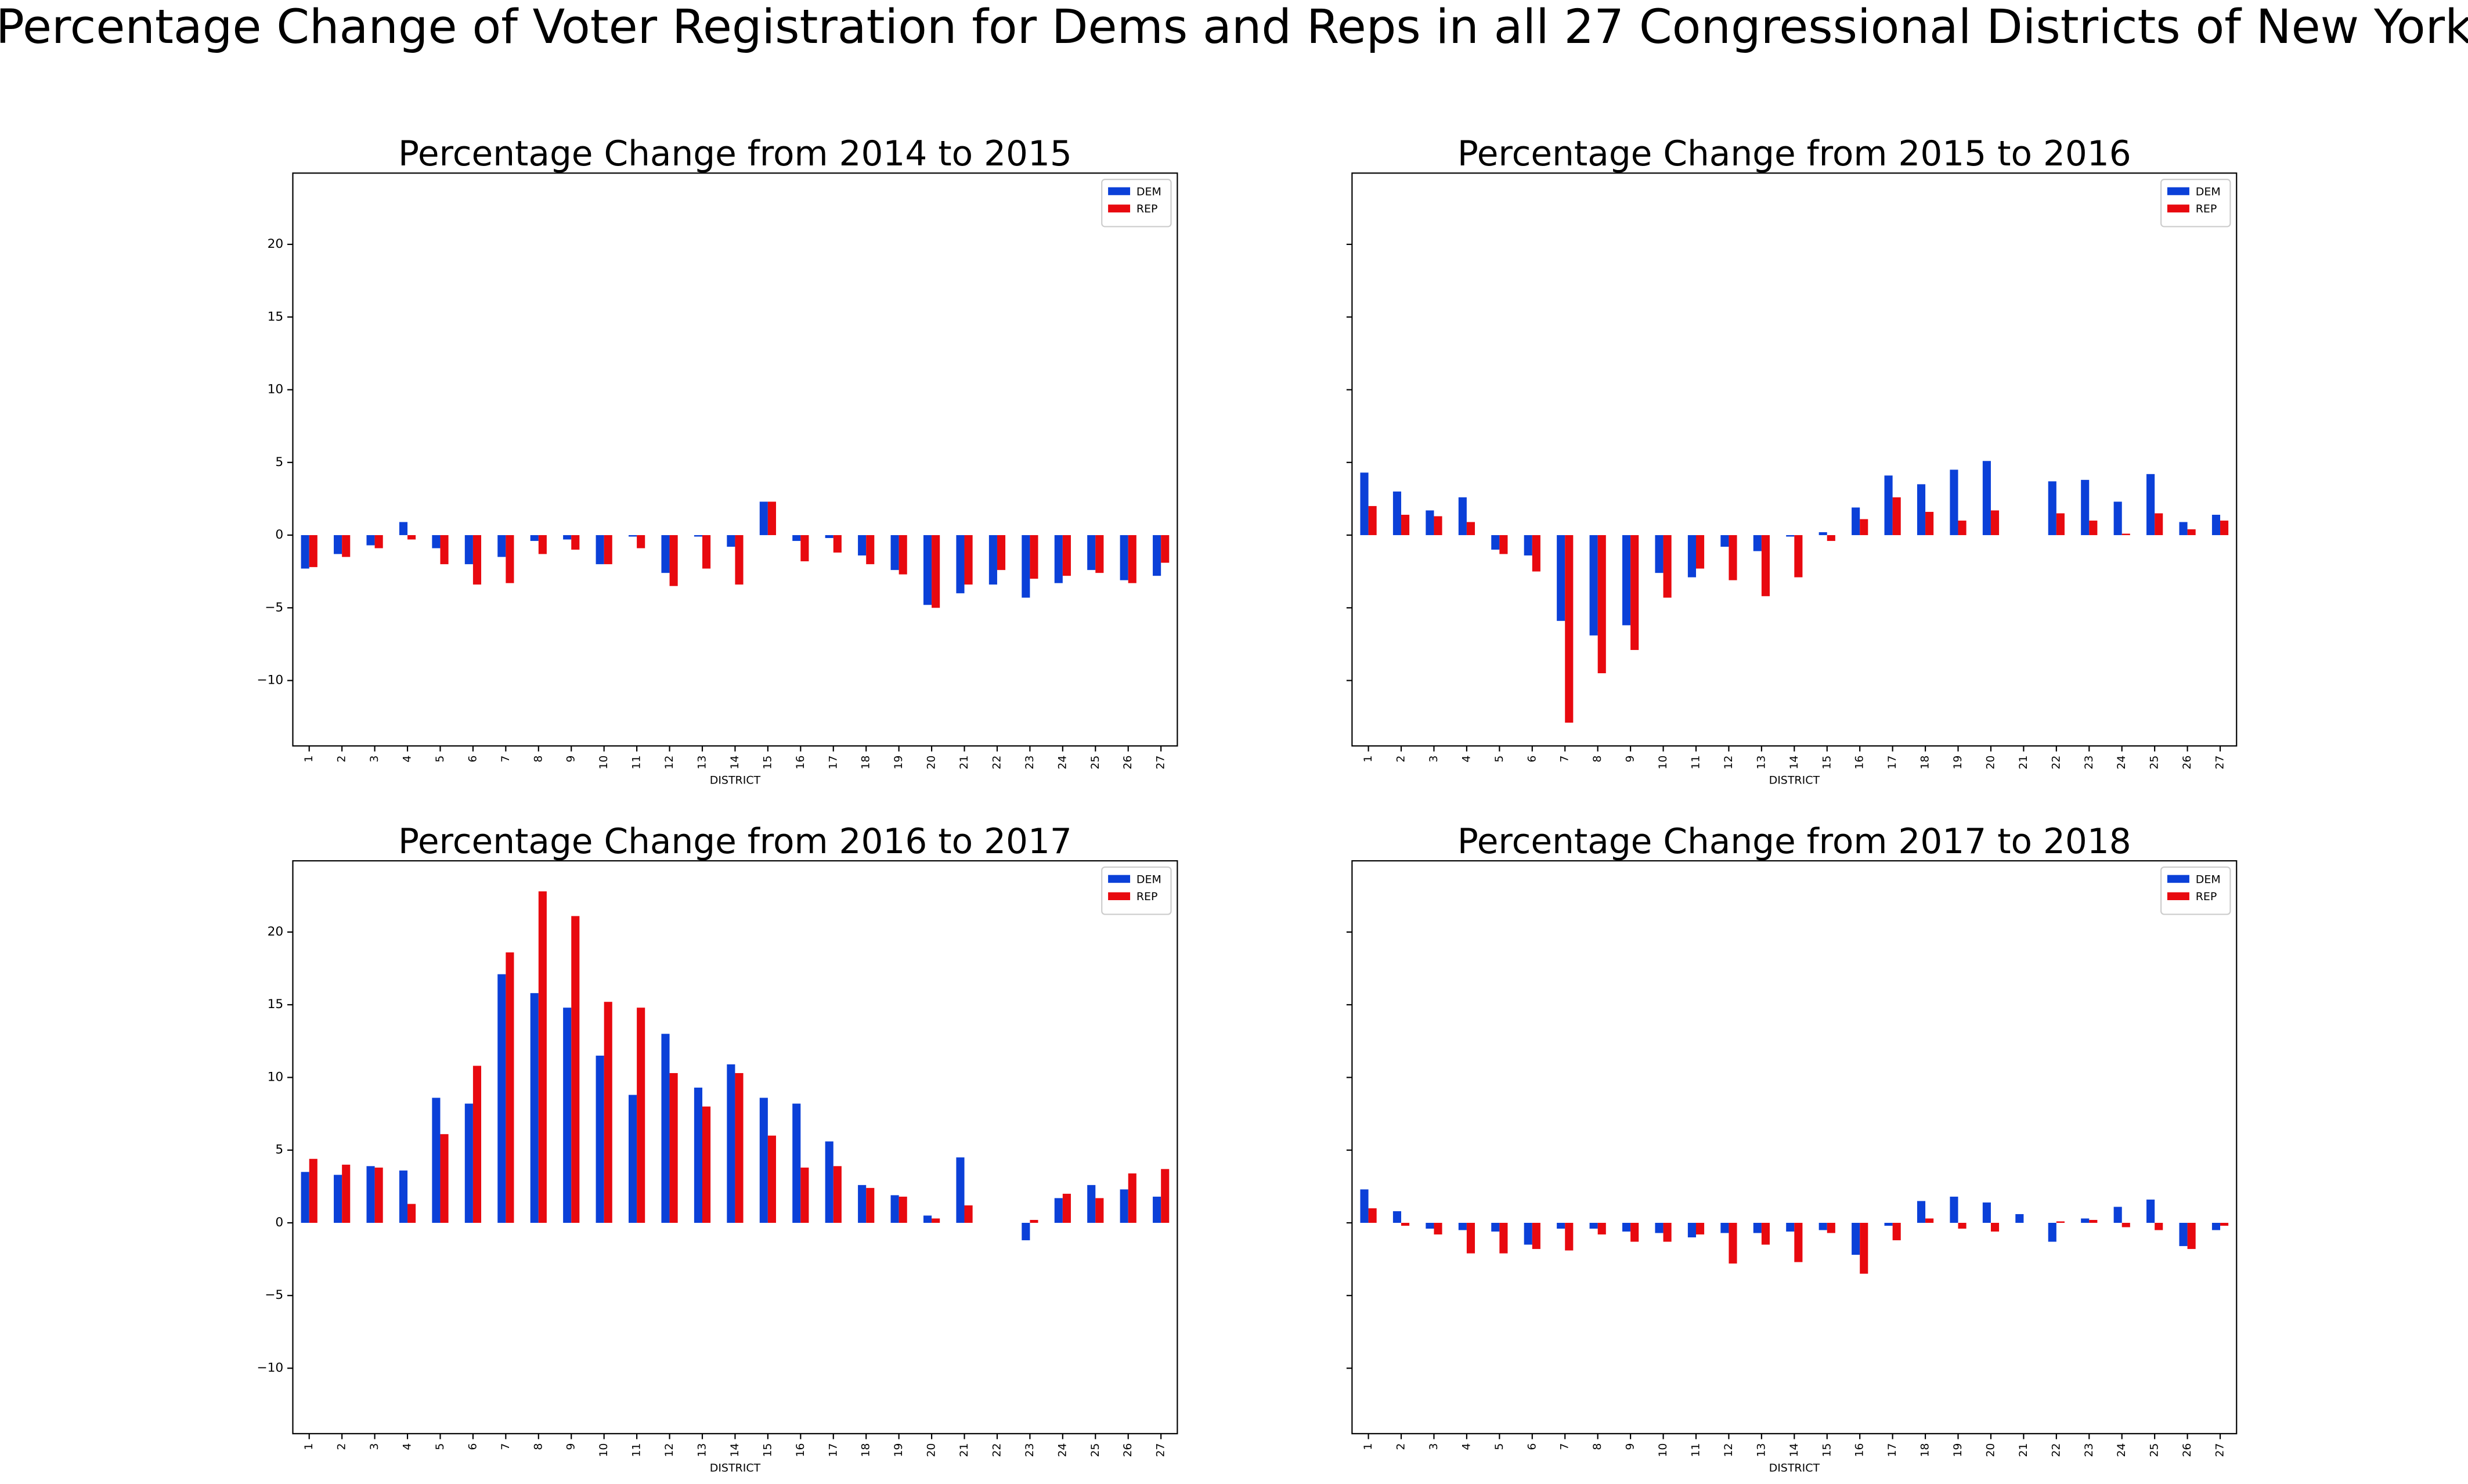 The width and height of the screenshot is (2468, 1484). I want to click on x-tick-label: 6, so click(1531, 1446).